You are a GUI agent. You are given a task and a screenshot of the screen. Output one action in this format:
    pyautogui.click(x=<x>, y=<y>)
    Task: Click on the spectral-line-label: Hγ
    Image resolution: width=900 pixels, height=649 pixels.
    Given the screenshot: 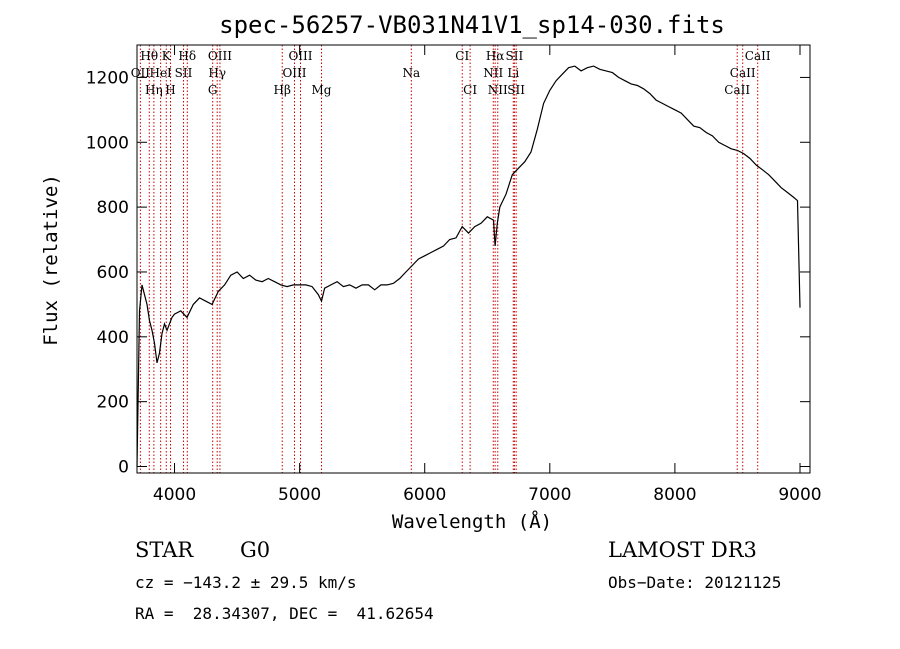 What is the action you would take?
    pyautogui.click(x=217, y=73)
    